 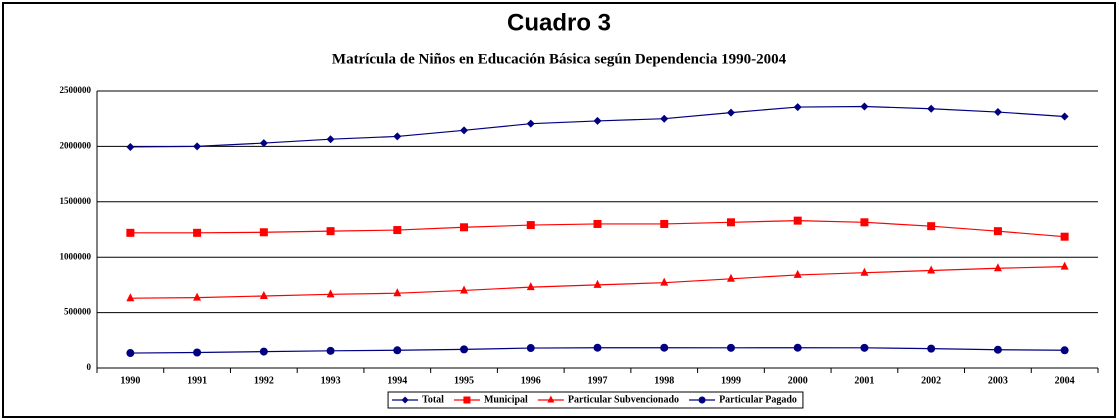 I want to click on y-tick-label: 2500000, so click(x=76, y=90).